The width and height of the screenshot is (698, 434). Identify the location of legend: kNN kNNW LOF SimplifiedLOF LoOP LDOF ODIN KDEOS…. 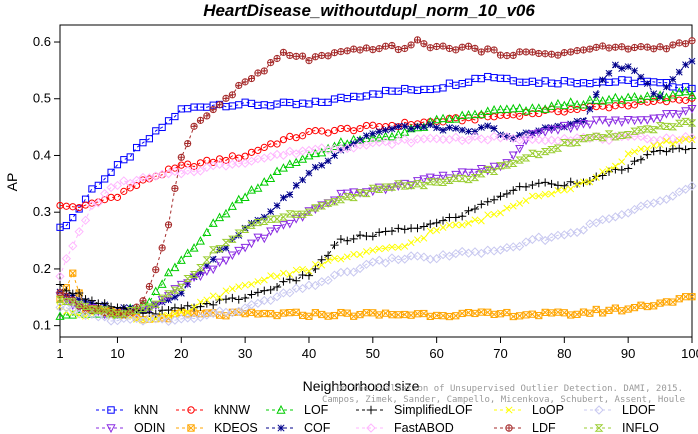
(377, 418).